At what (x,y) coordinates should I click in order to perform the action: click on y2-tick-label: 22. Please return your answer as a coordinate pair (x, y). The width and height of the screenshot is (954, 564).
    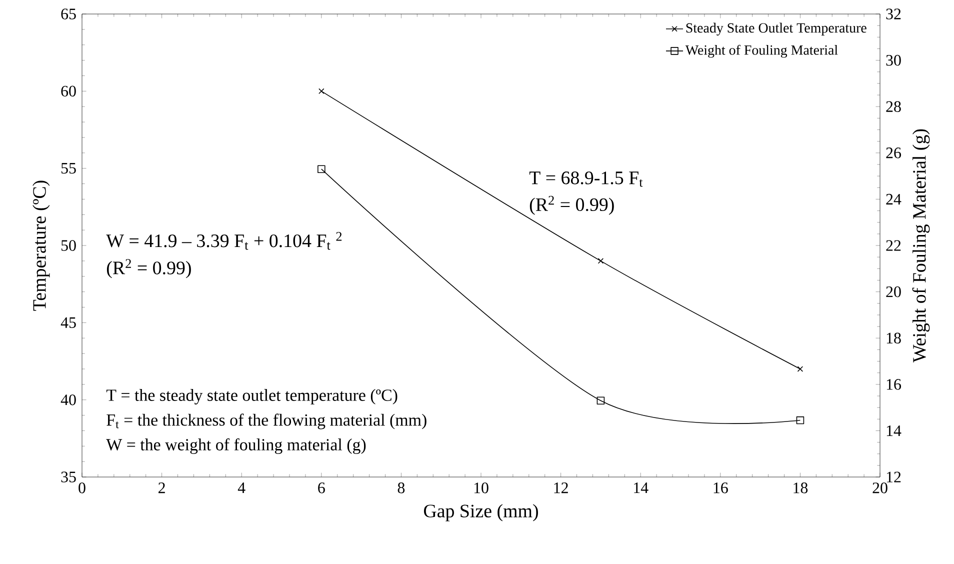
    Looking at the image, I should click on (893, 245).